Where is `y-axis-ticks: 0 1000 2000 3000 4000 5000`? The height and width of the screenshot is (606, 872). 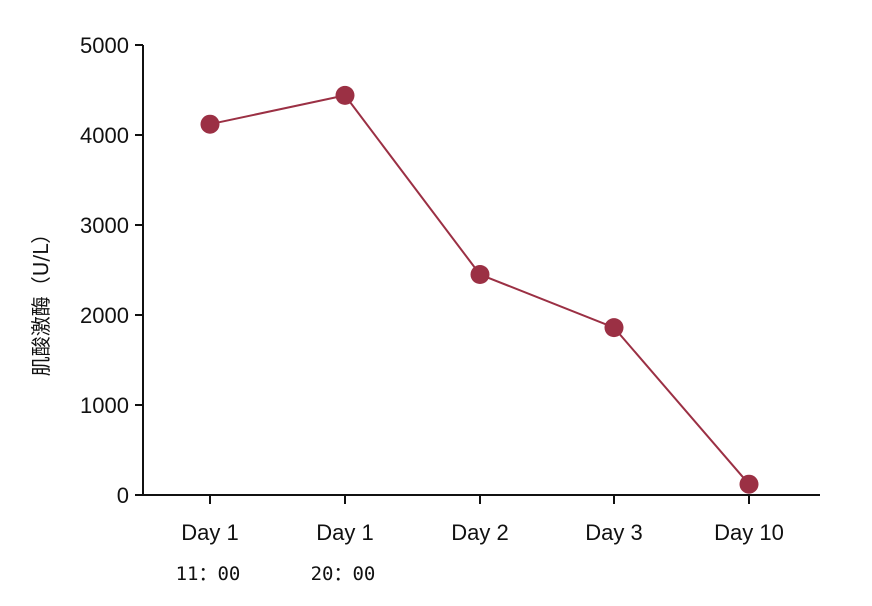 y-axis-ticks: 0 1000 2000 3000 4000 5000 is located at coordinates (111, 270).